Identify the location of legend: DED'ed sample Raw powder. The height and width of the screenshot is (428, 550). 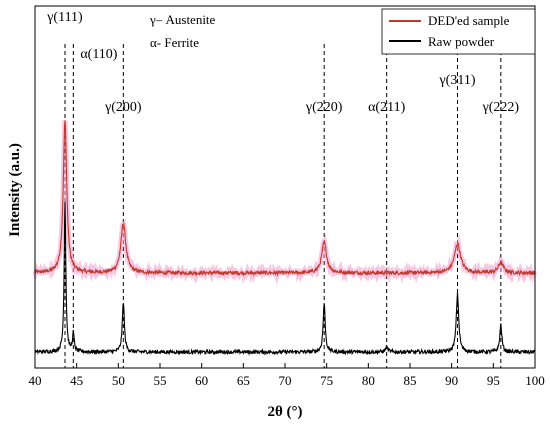
(458, 31).